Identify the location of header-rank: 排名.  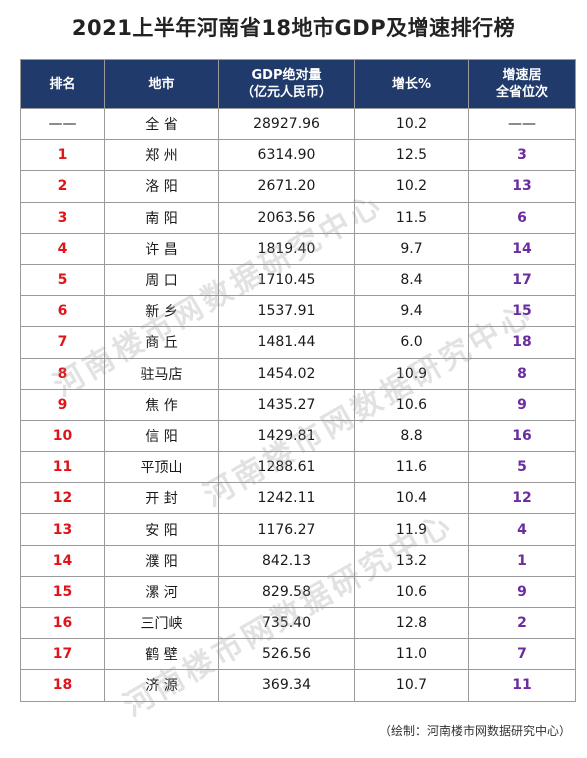
(62, 84).